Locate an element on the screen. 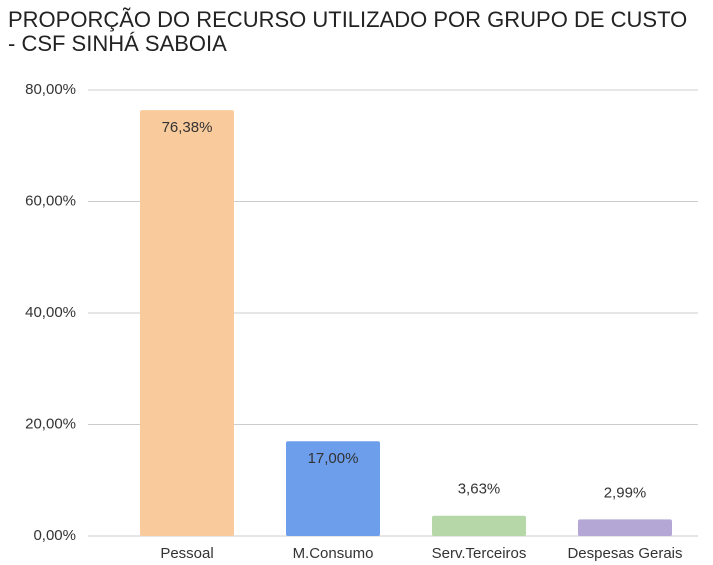  data-label: 3,63% is located at coordinates (479, 489).